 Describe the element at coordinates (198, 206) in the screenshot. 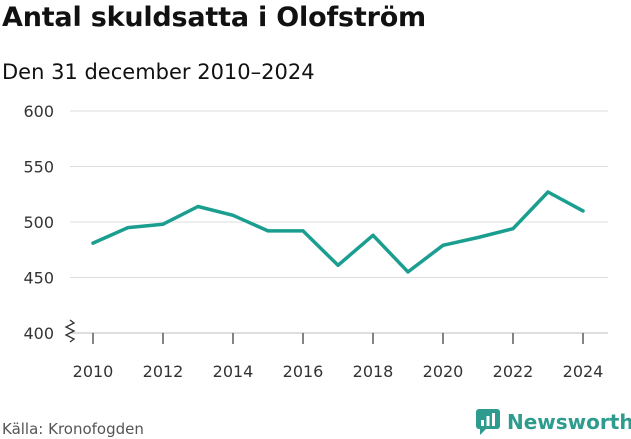

I see `data-point-2013` at that location.